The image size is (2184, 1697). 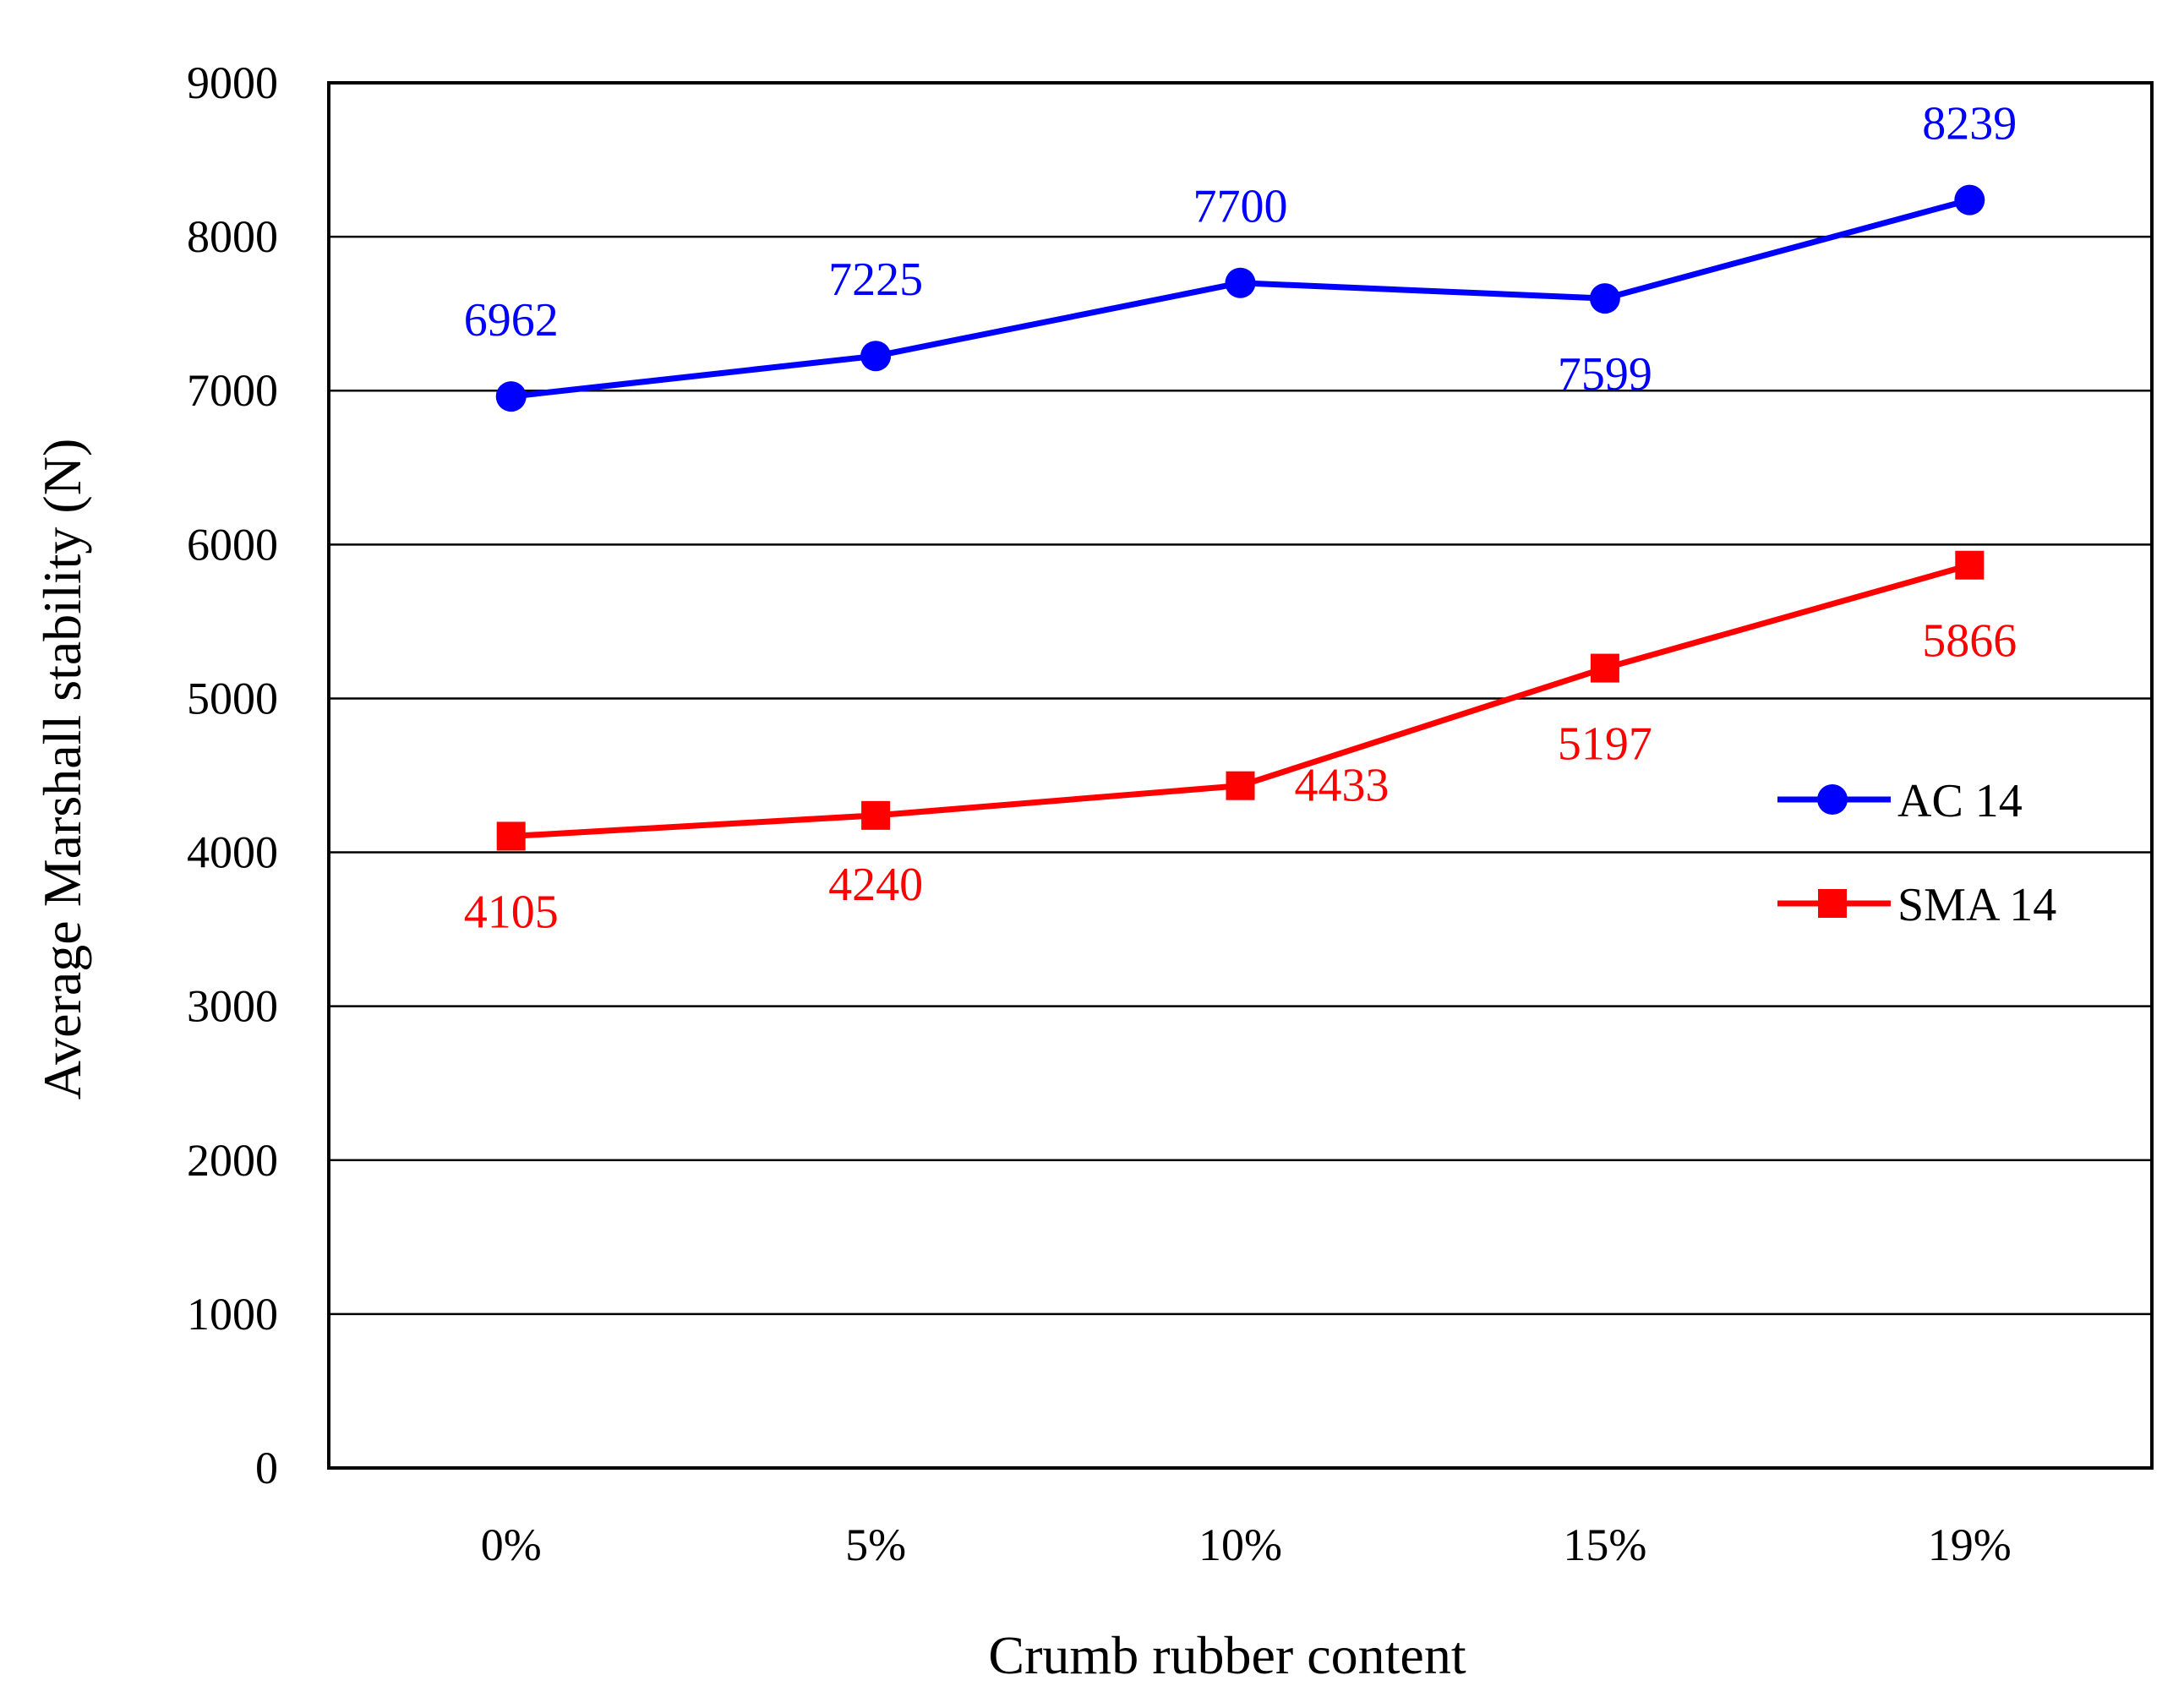 I want to click on y-tick-labels: 0 1000 2000 3000 4000 5000 6000 7000 8000 9000, so click(x=232, y=775).